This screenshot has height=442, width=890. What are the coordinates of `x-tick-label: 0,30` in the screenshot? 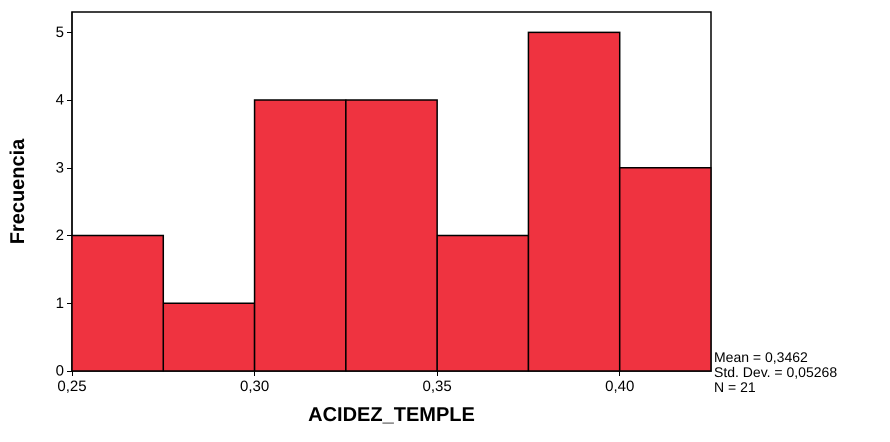 It's located at (255, 386).